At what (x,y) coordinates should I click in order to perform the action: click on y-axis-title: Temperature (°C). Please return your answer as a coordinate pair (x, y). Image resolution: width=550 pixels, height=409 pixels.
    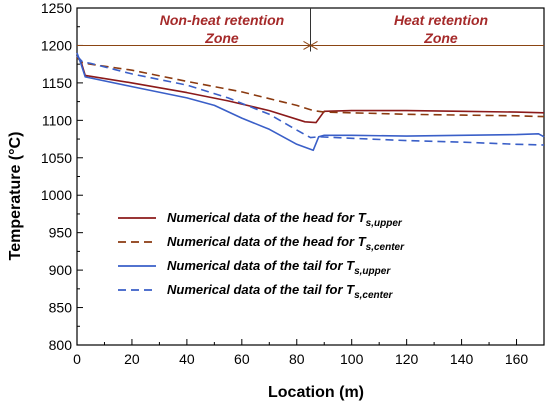
    Looking at the image, I should click on (15, 196).